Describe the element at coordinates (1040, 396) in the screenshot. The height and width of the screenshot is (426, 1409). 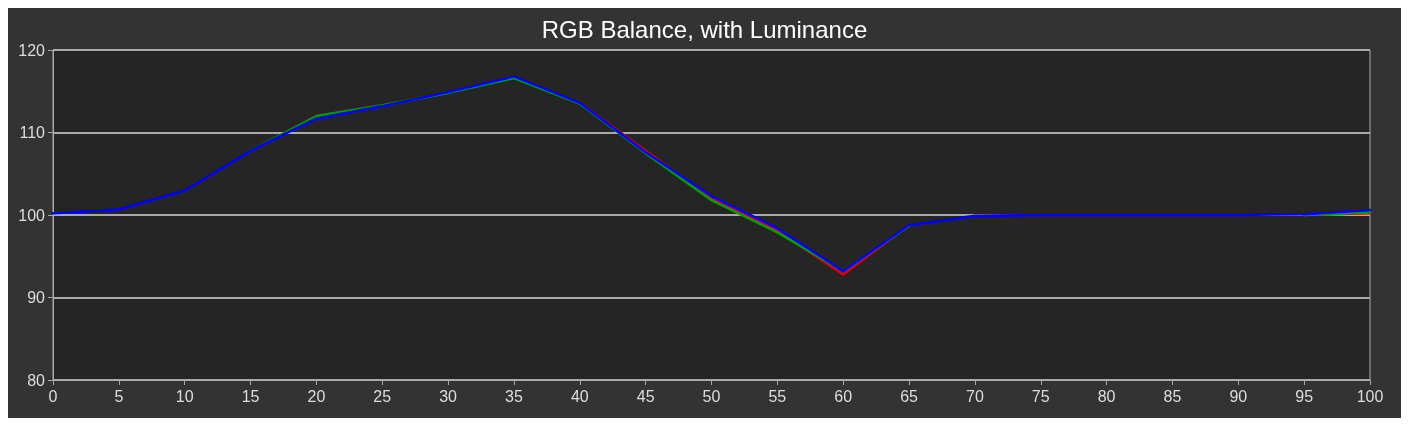
I see `x-tick-label: 75` at that location.